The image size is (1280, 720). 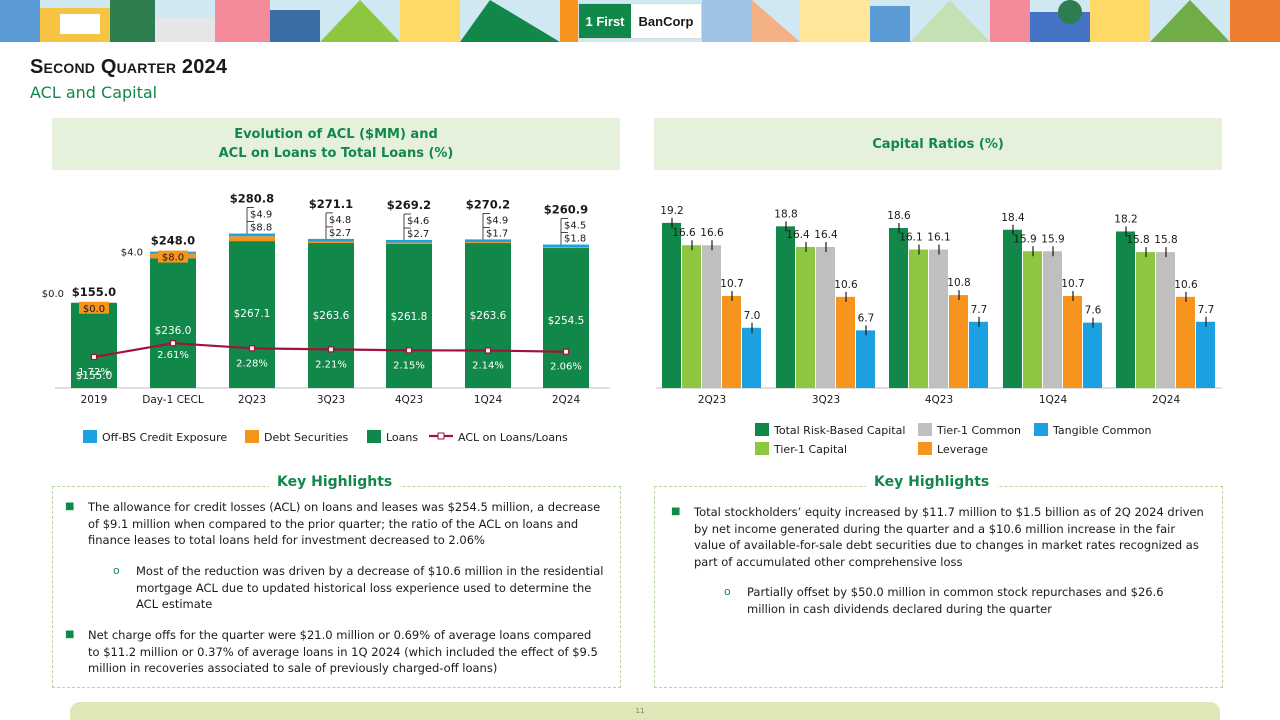 What do you see at coordinates (1093, 311) in the screenshot?
I see `capital-value-label: 7.6` at bounding box center [1093, 311].